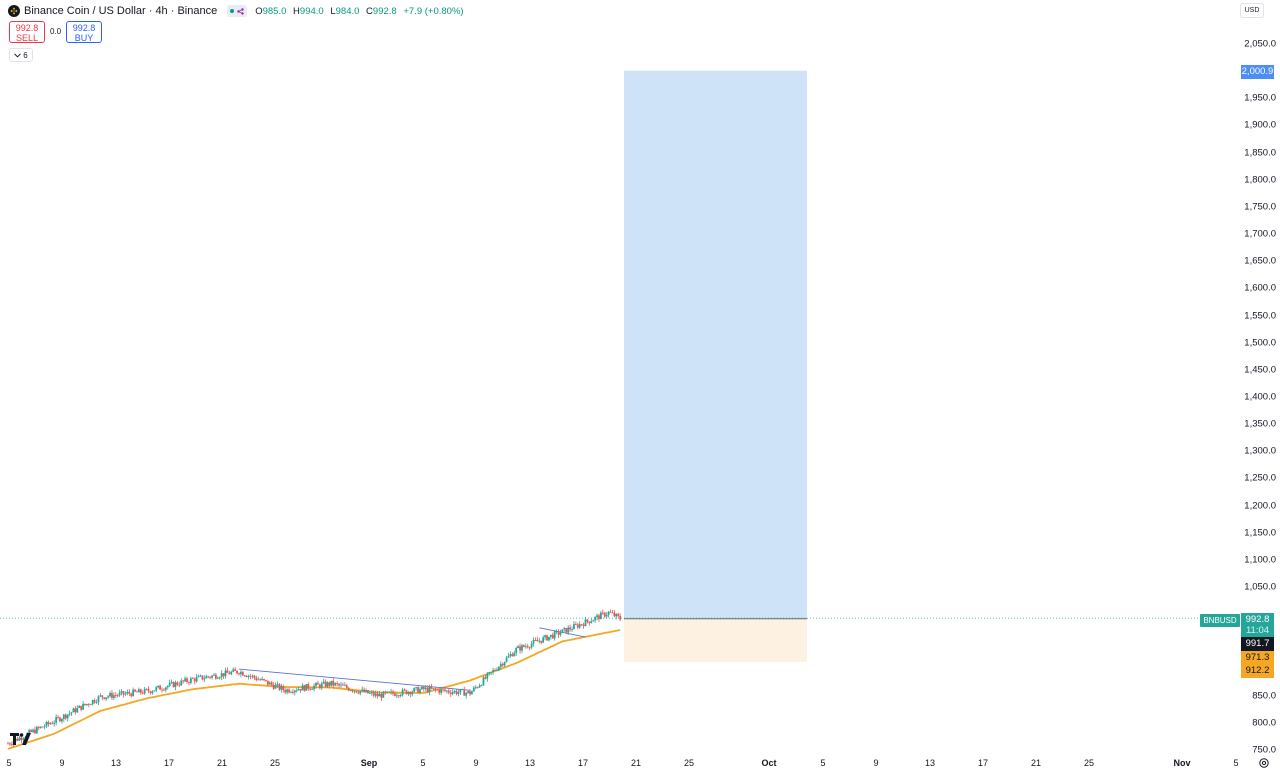  Describe the element at coordinates (1260, 234) in the screenshot. I see `price-tick-label: 1,700.0` at that location.